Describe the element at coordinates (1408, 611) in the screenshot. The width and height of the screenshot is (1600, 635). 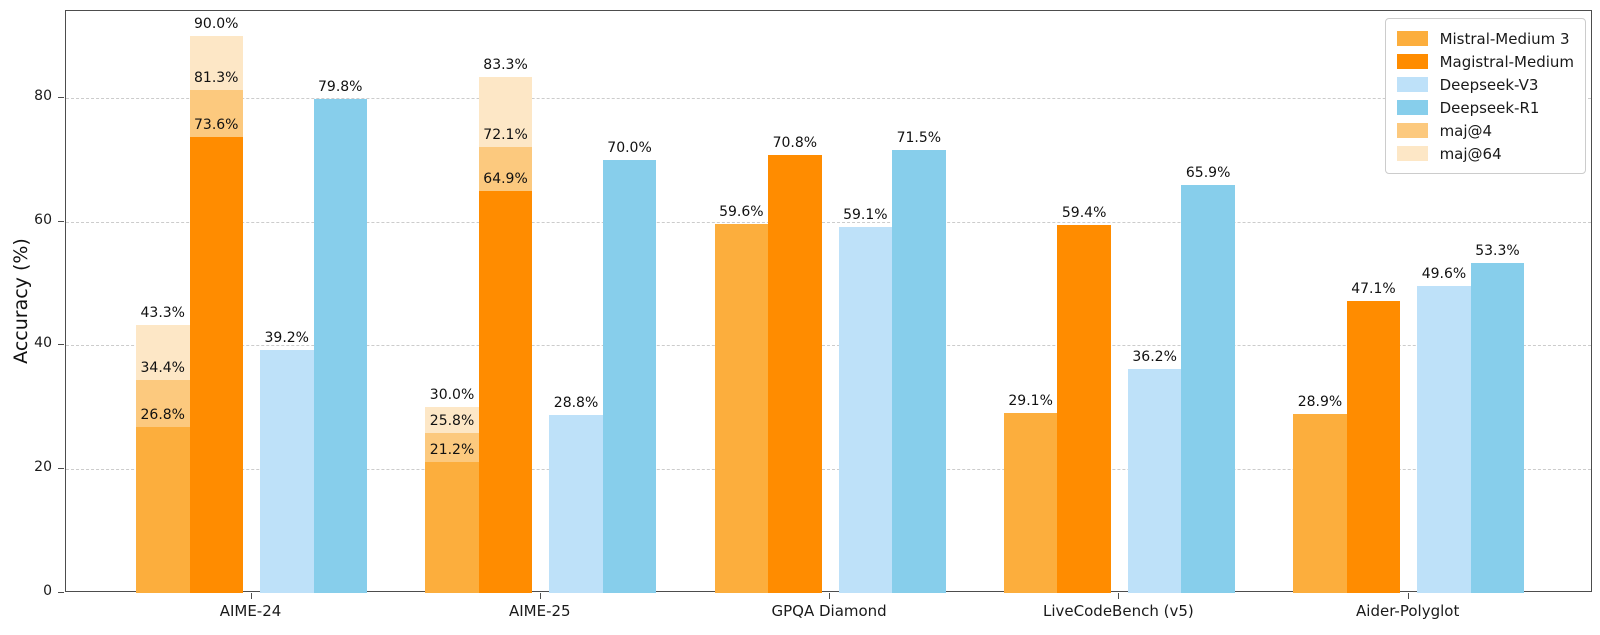
I see `x-tick-label: Aider-Polyglot` at that location.